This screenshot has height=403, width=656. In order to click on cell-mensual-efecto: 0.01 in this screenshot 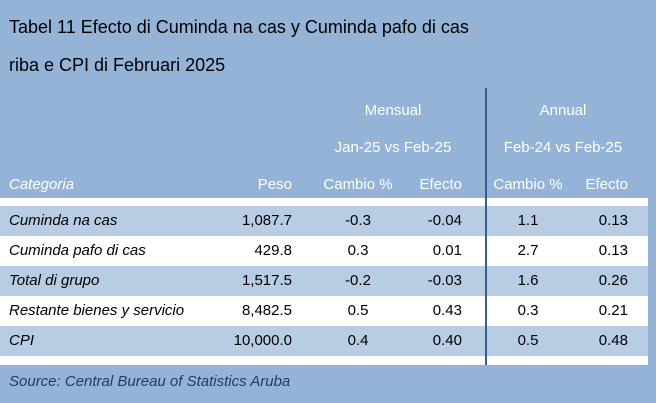, I will do `click(447, 250)`.